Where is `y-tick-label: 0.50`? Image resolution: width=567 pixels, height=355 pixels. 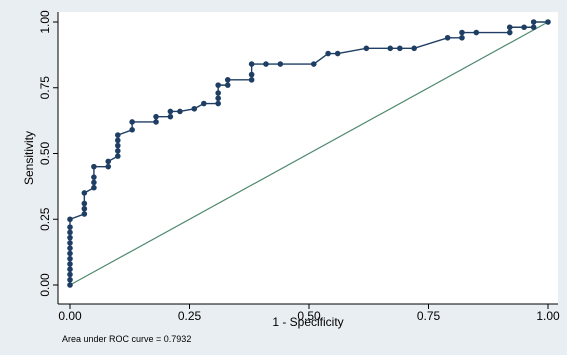
y-tick-label: 0.50 is located at coordinates (45, 153).